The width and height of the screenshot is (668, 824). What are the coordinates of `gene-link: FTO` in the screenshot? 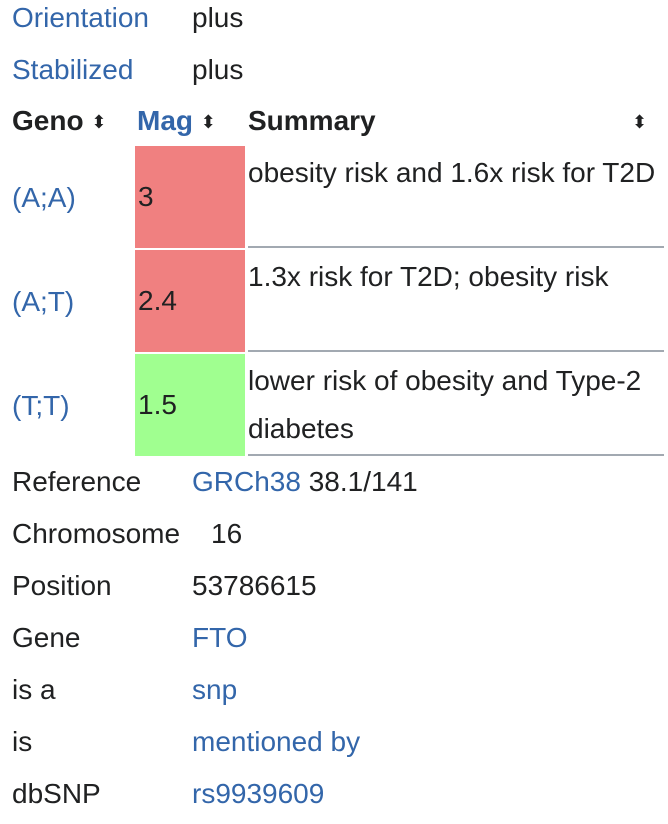 It's located at (220, 637).